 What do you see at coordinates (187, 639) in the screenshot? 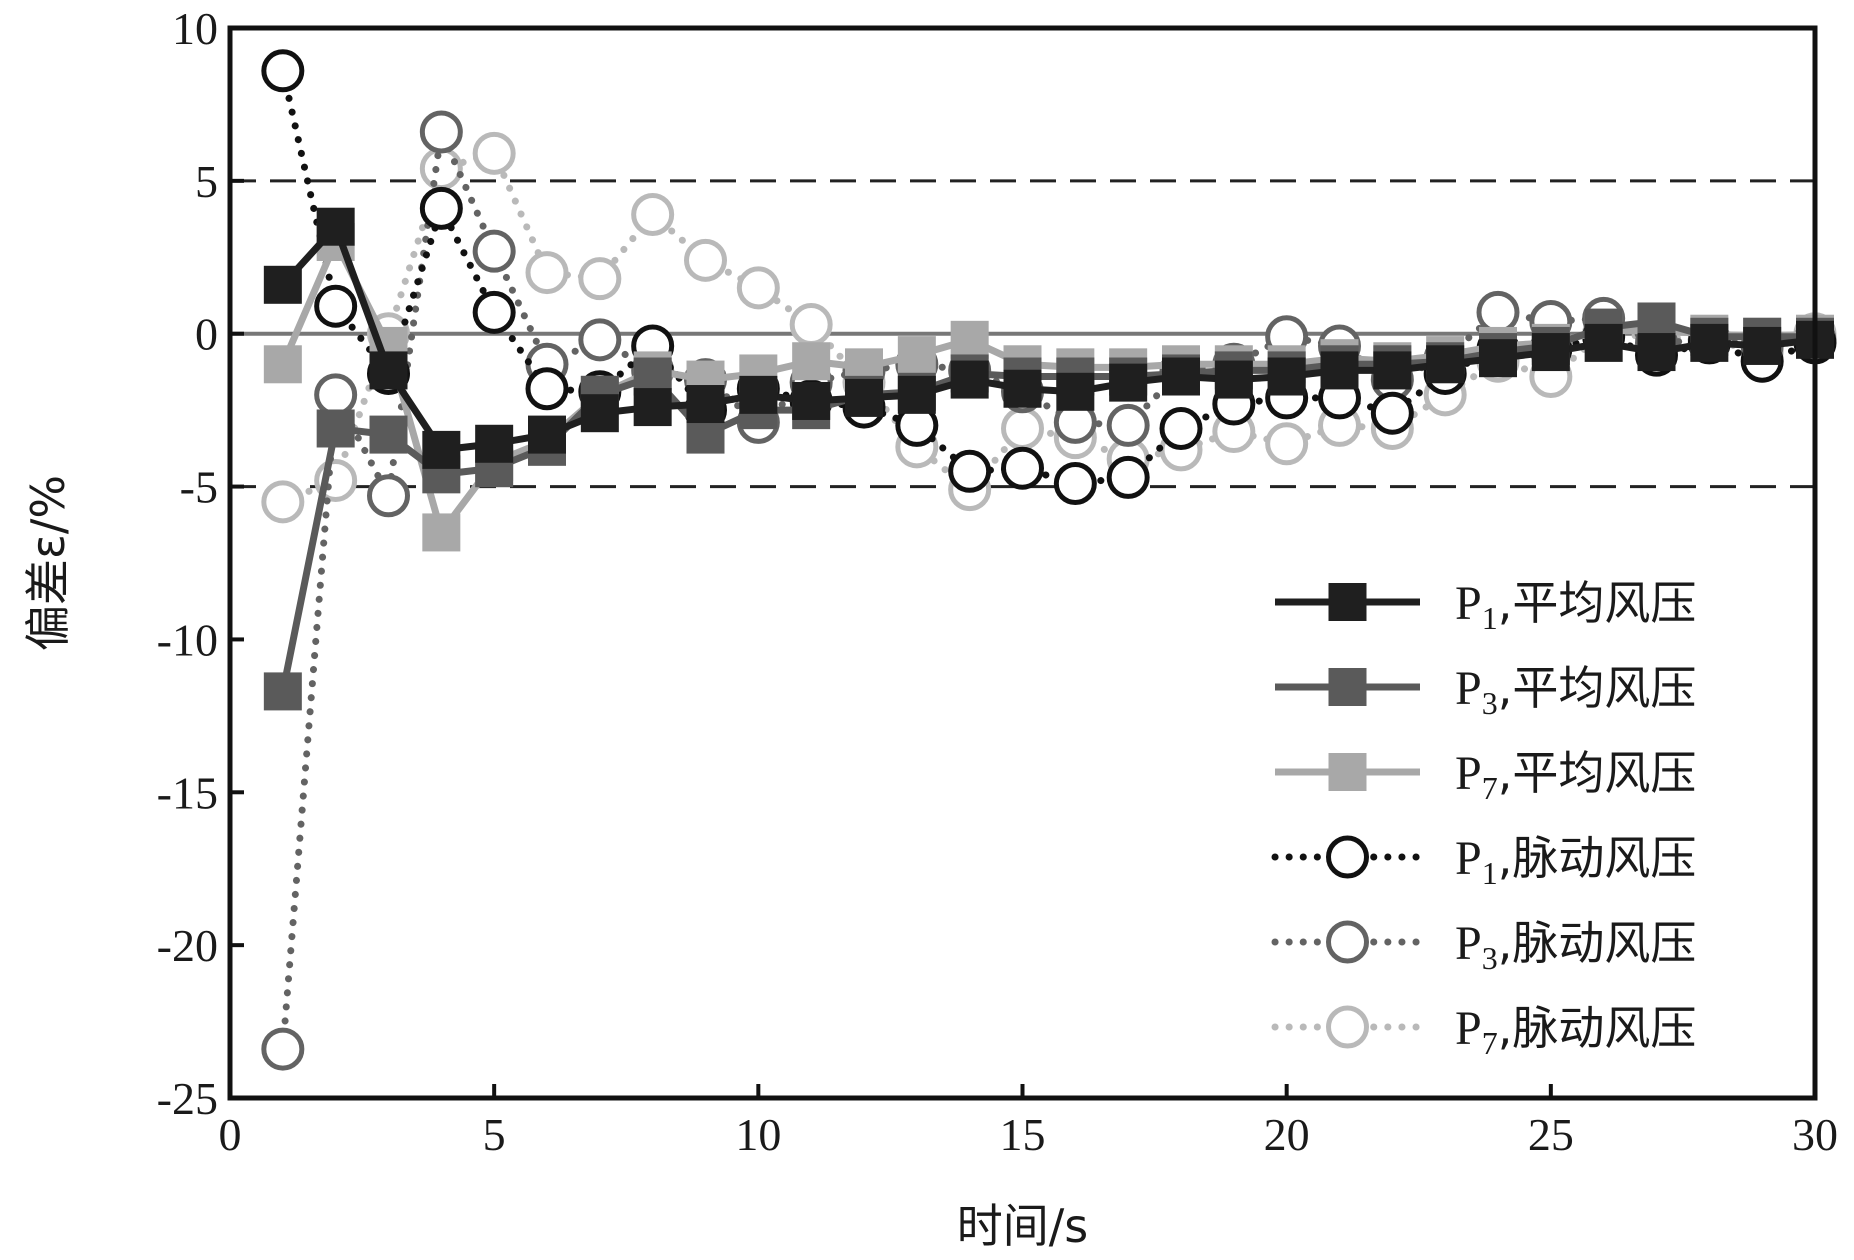
I see `y-tick-label: -10` at bounding box center [187, 639].